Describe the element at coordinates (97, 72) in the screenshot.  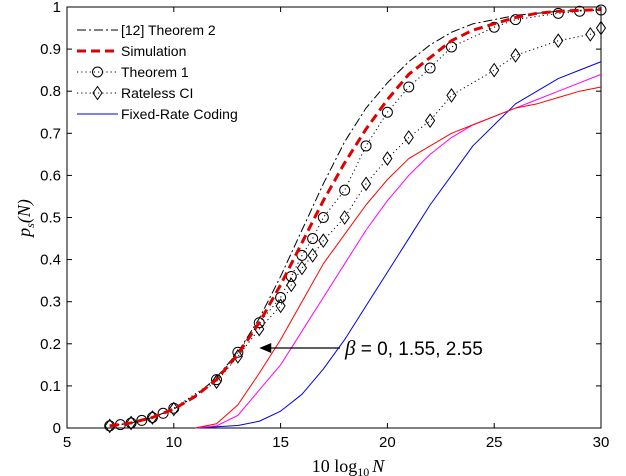
I see `legend-circle-marker` at that location.